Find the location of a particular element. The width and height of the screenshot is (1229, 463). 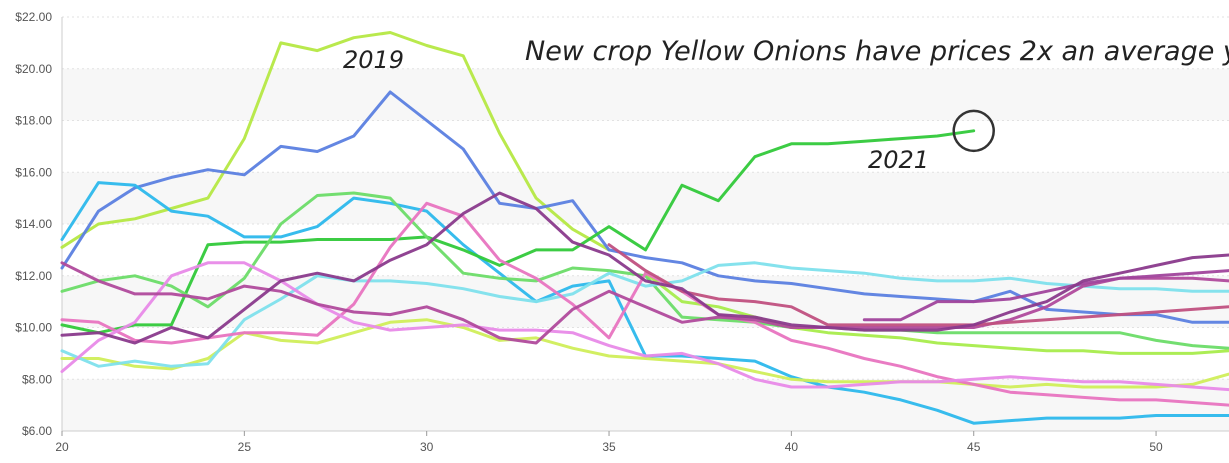

highlight-circle is located at coordinates (973, 131).